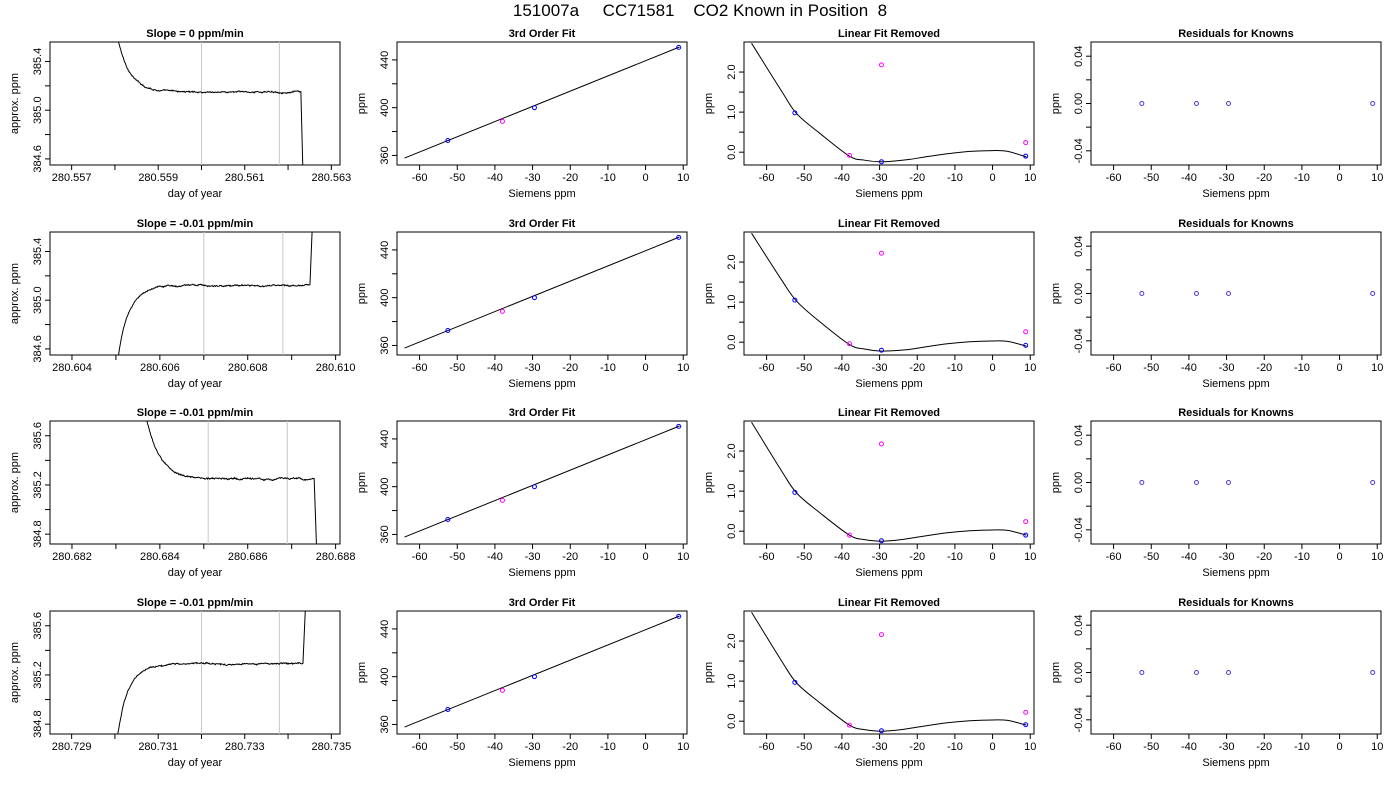 The image size is (1400, 800). I want to click on x-tick-label: 280.610, so click(336, 368).